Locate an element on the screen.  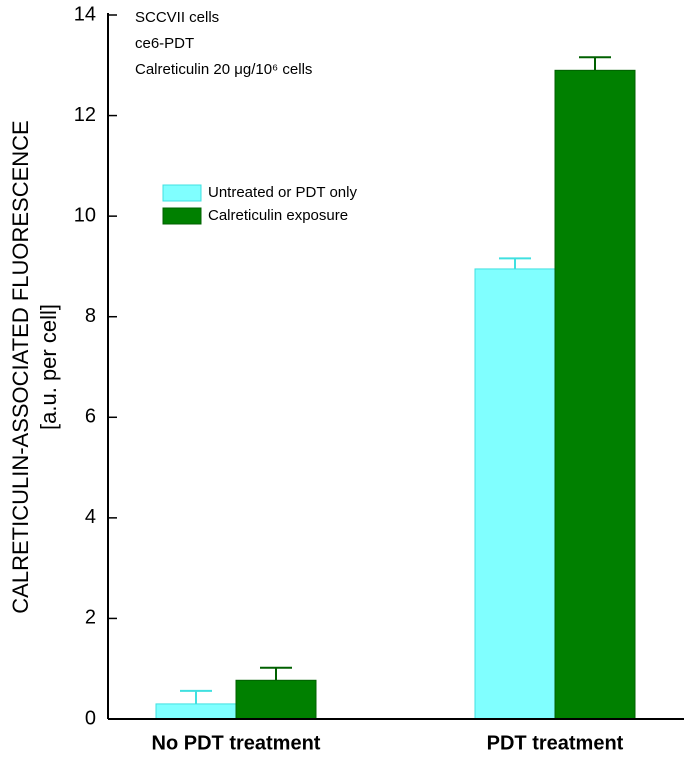
y-tick-label: 4 is located at coordinates (90, 517).